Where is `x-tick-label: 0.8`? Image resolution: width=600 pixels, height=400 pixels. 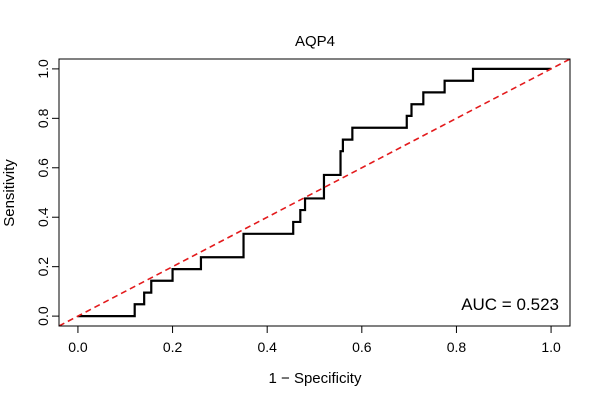 x-tick-label: 0.8 is located at coordinates (457, 347).